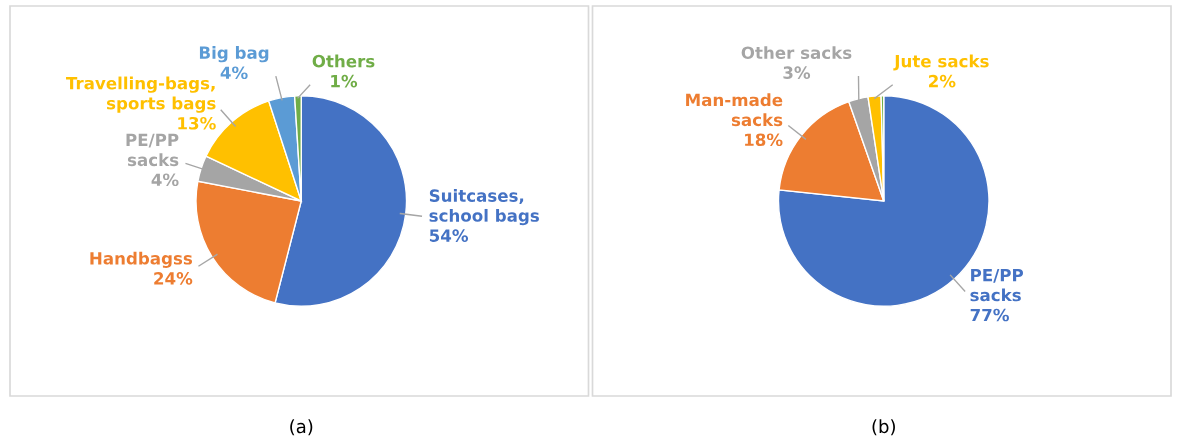 The height and width of the screenshot is (446, 1185). I want to click on data-label: 77%, so click(989, 315).